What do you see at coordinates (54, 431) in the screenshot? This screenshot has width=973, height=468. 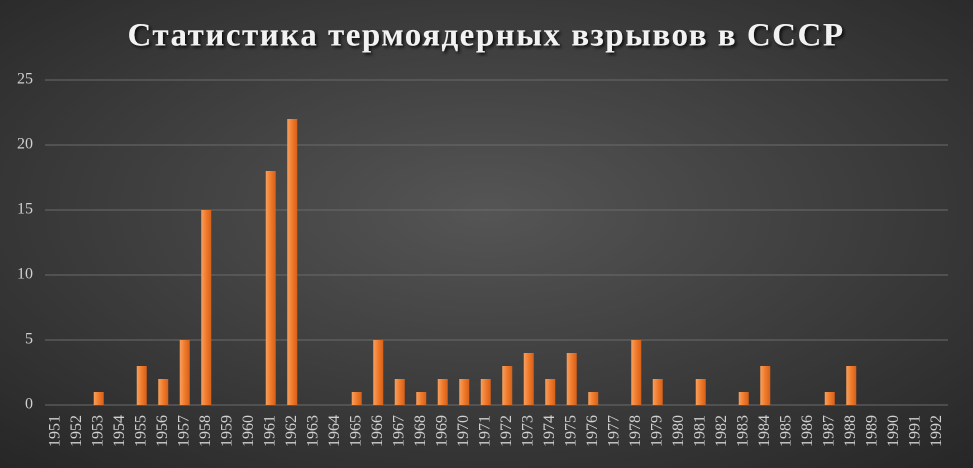 I see `x-tick-label: 1951` at bounding box center [54, 431].